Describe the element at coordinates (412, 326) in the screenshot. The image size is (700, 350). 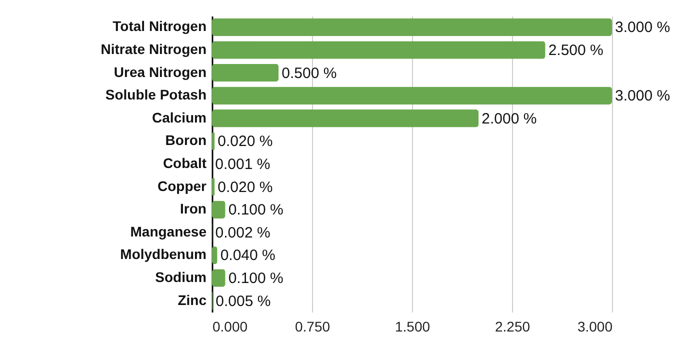
I see `x-tick-label: 1.500` at that location.